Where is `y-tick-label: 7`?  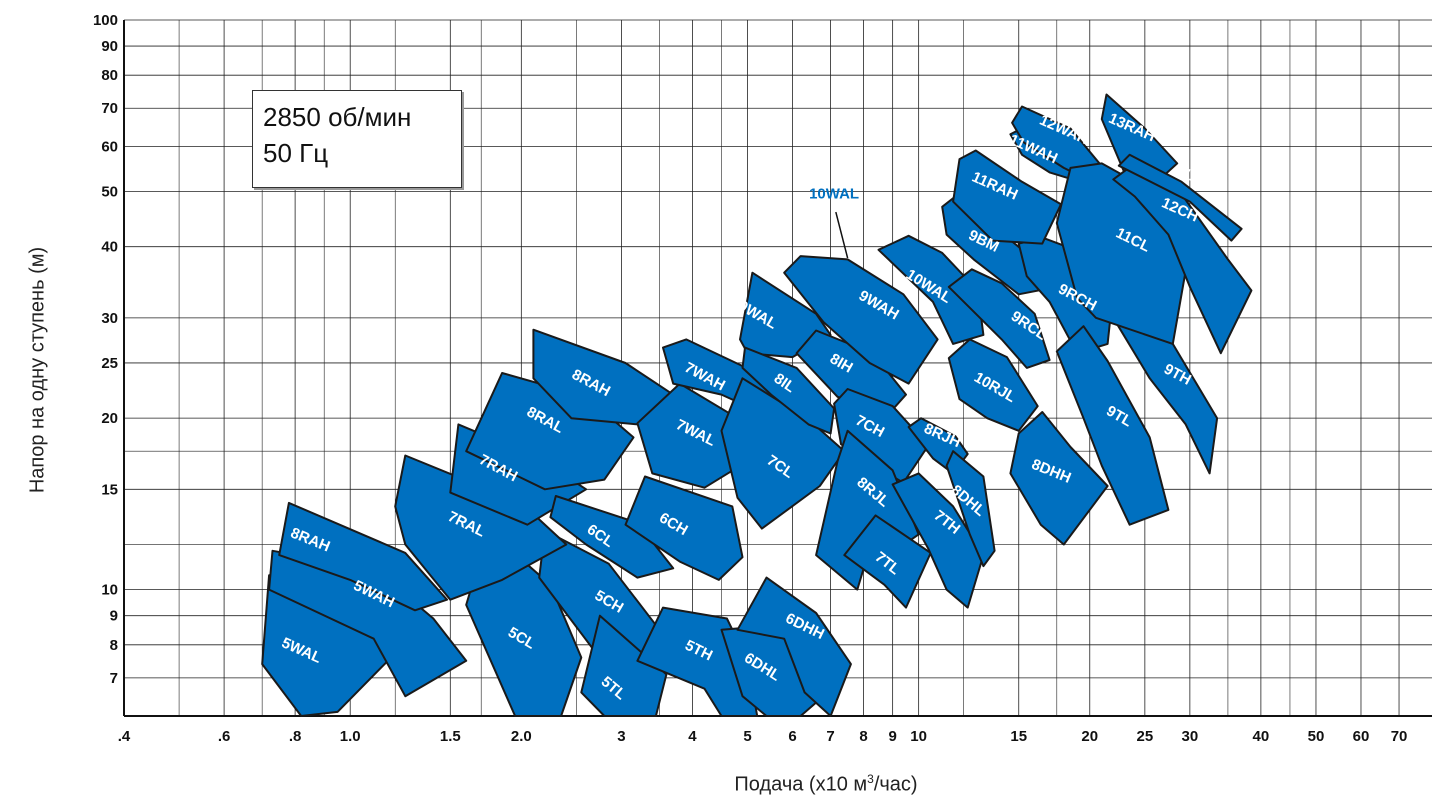 y-tick-label: 7 is located at coordinates (114, 678).